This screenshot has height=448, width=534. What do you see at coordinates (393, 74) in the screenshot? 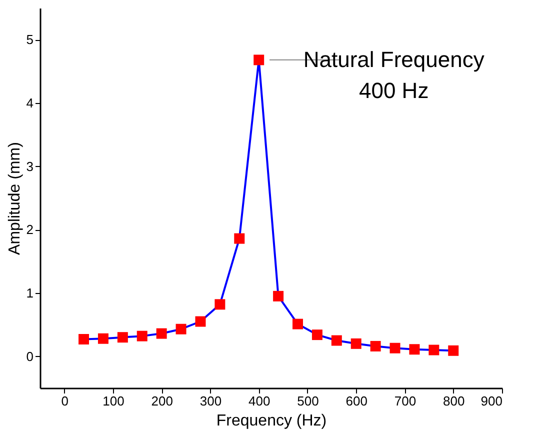
I see `annotation: Natural Frequency 400 Hz` at bounding box center [393, 74].